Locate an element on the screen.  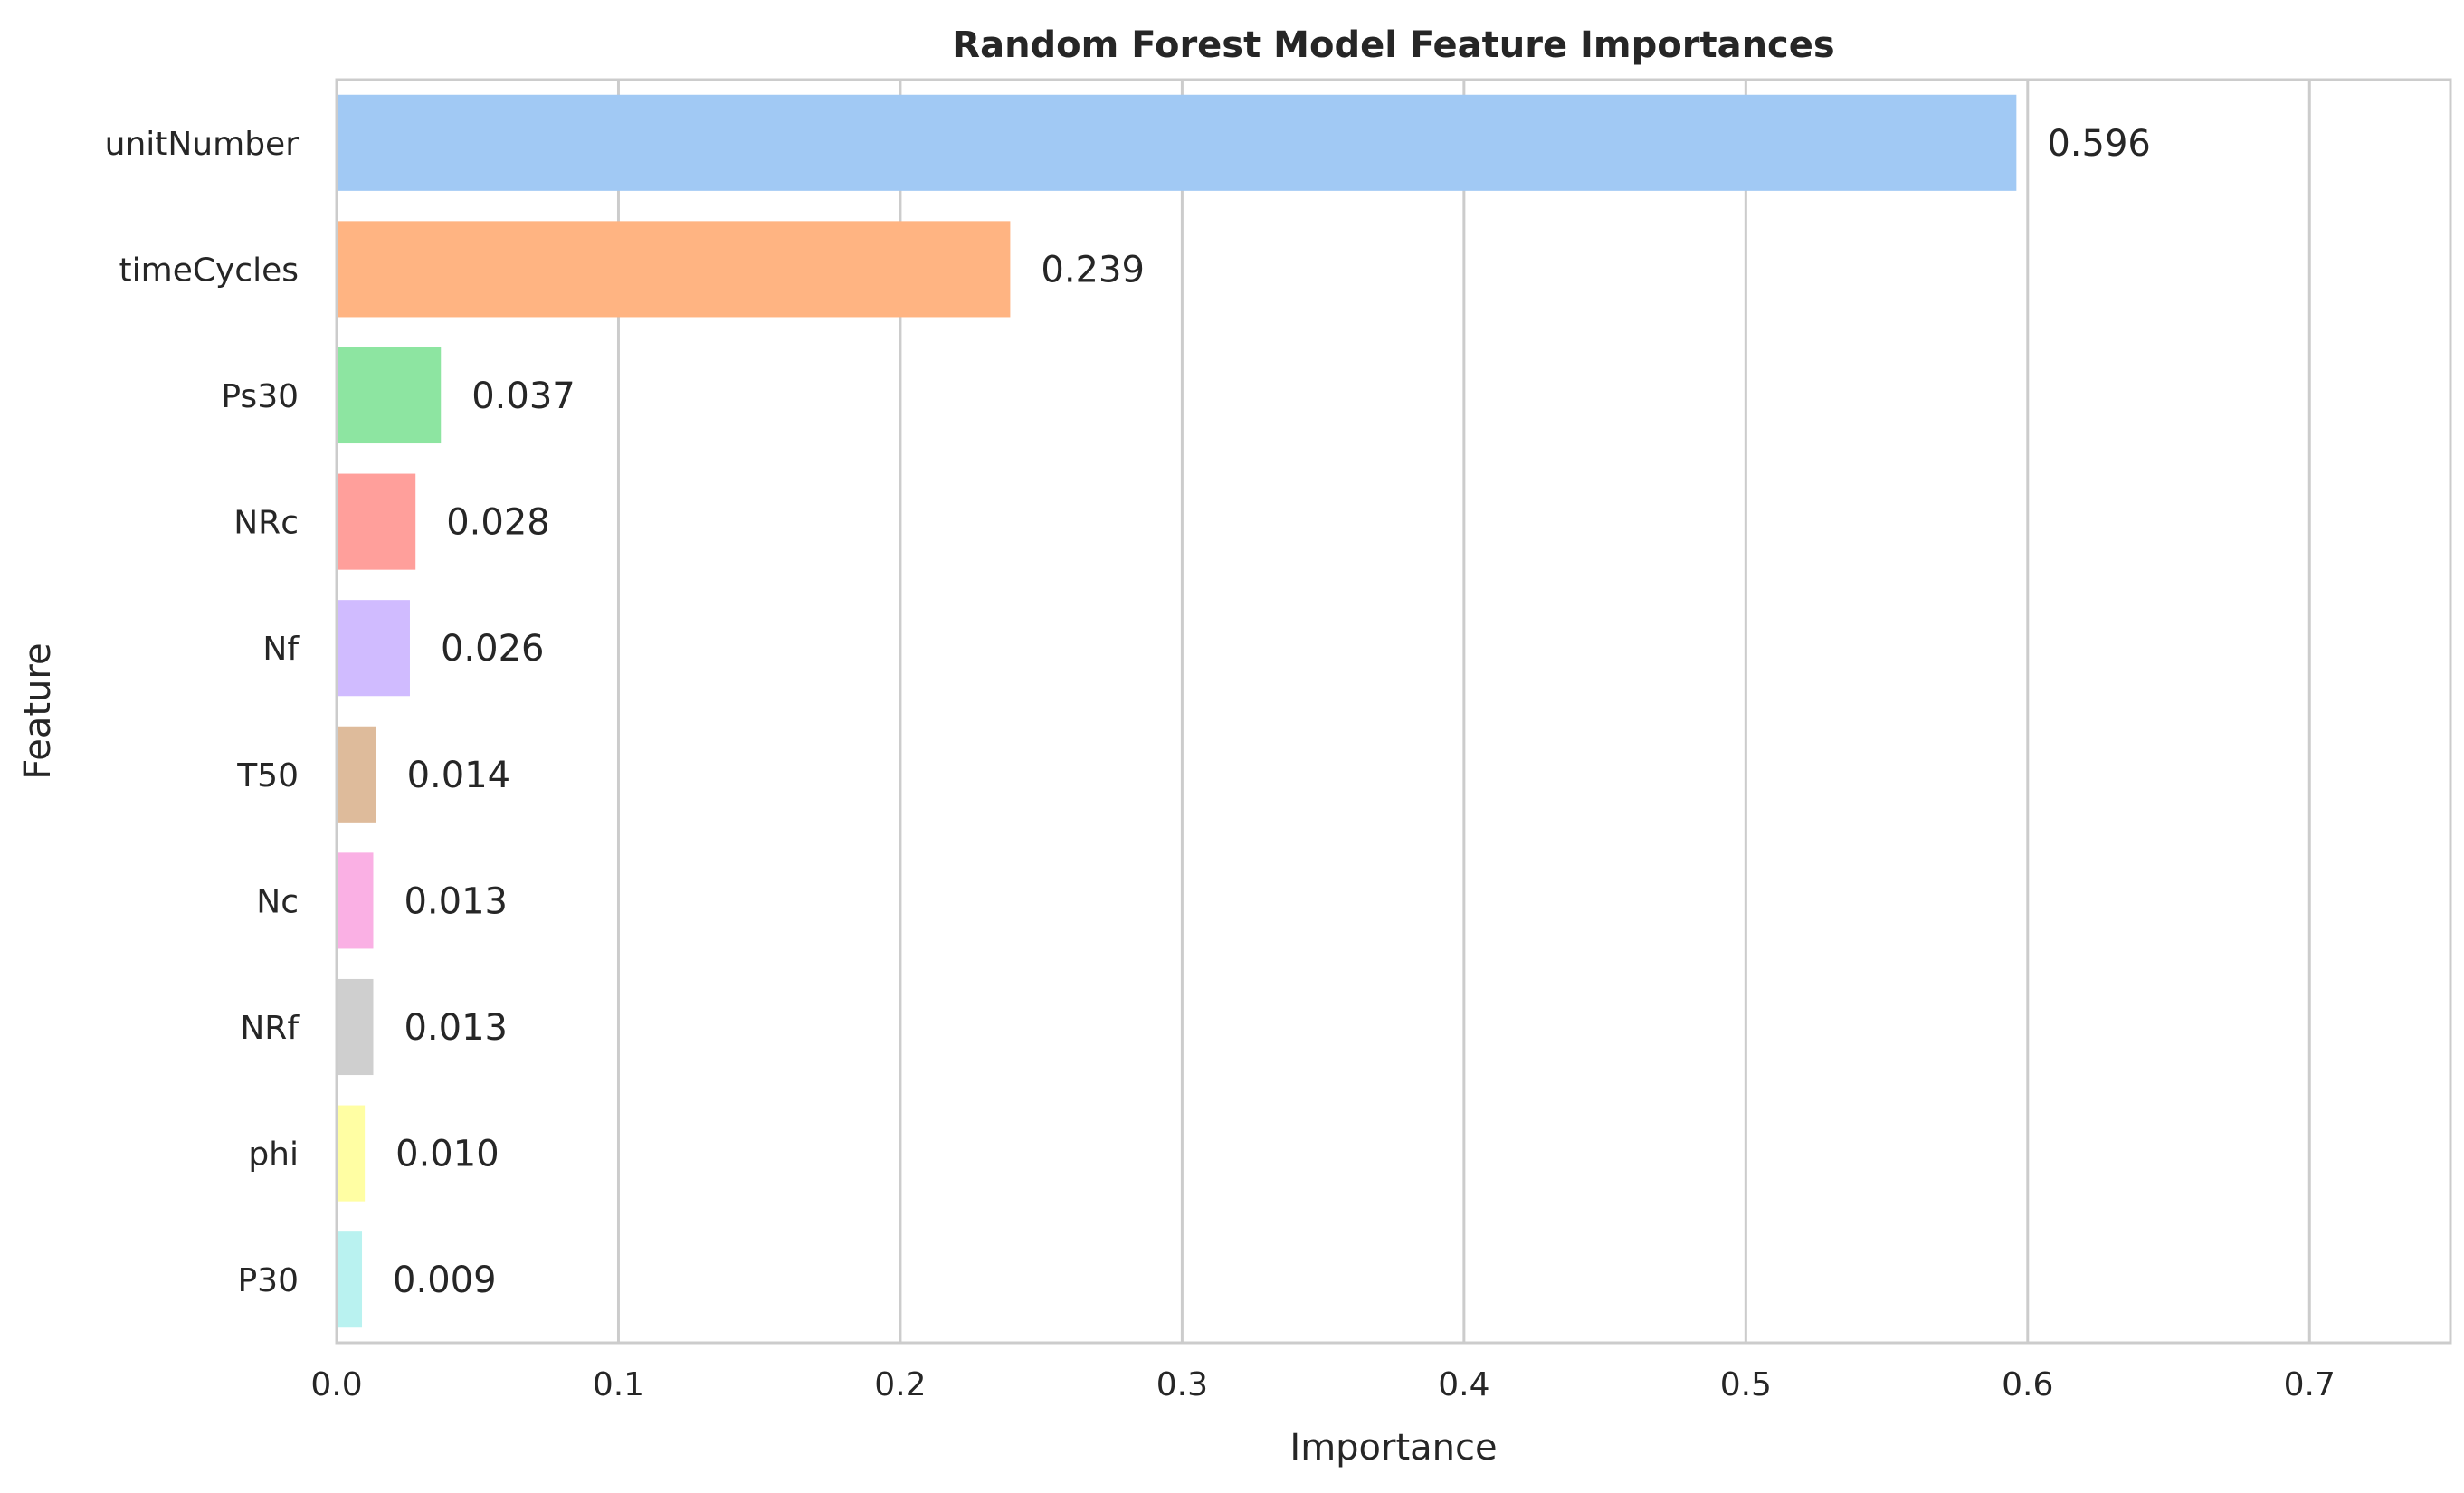
y-tick-label: NRf is located at coordinates (270, 1028).